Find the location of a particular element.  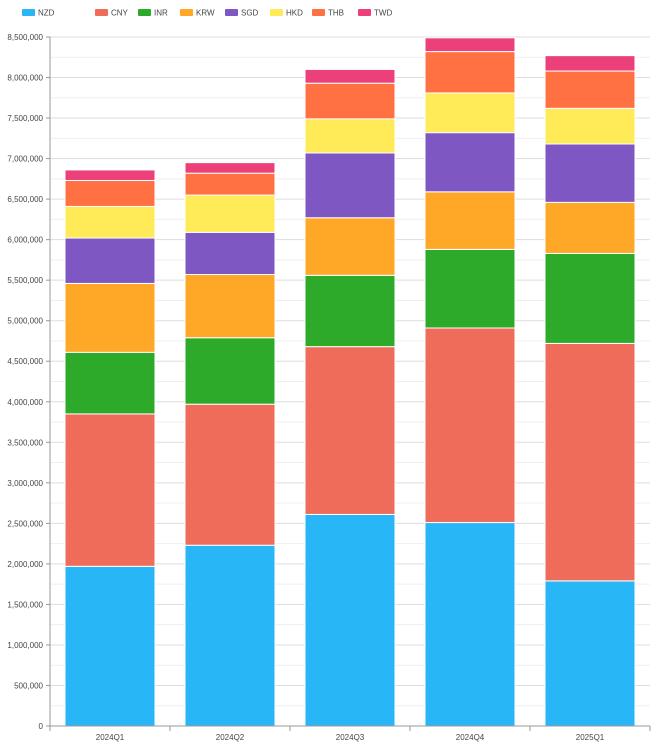

x-tick-label: 2025Q1 is located at coordinates (590, 737).